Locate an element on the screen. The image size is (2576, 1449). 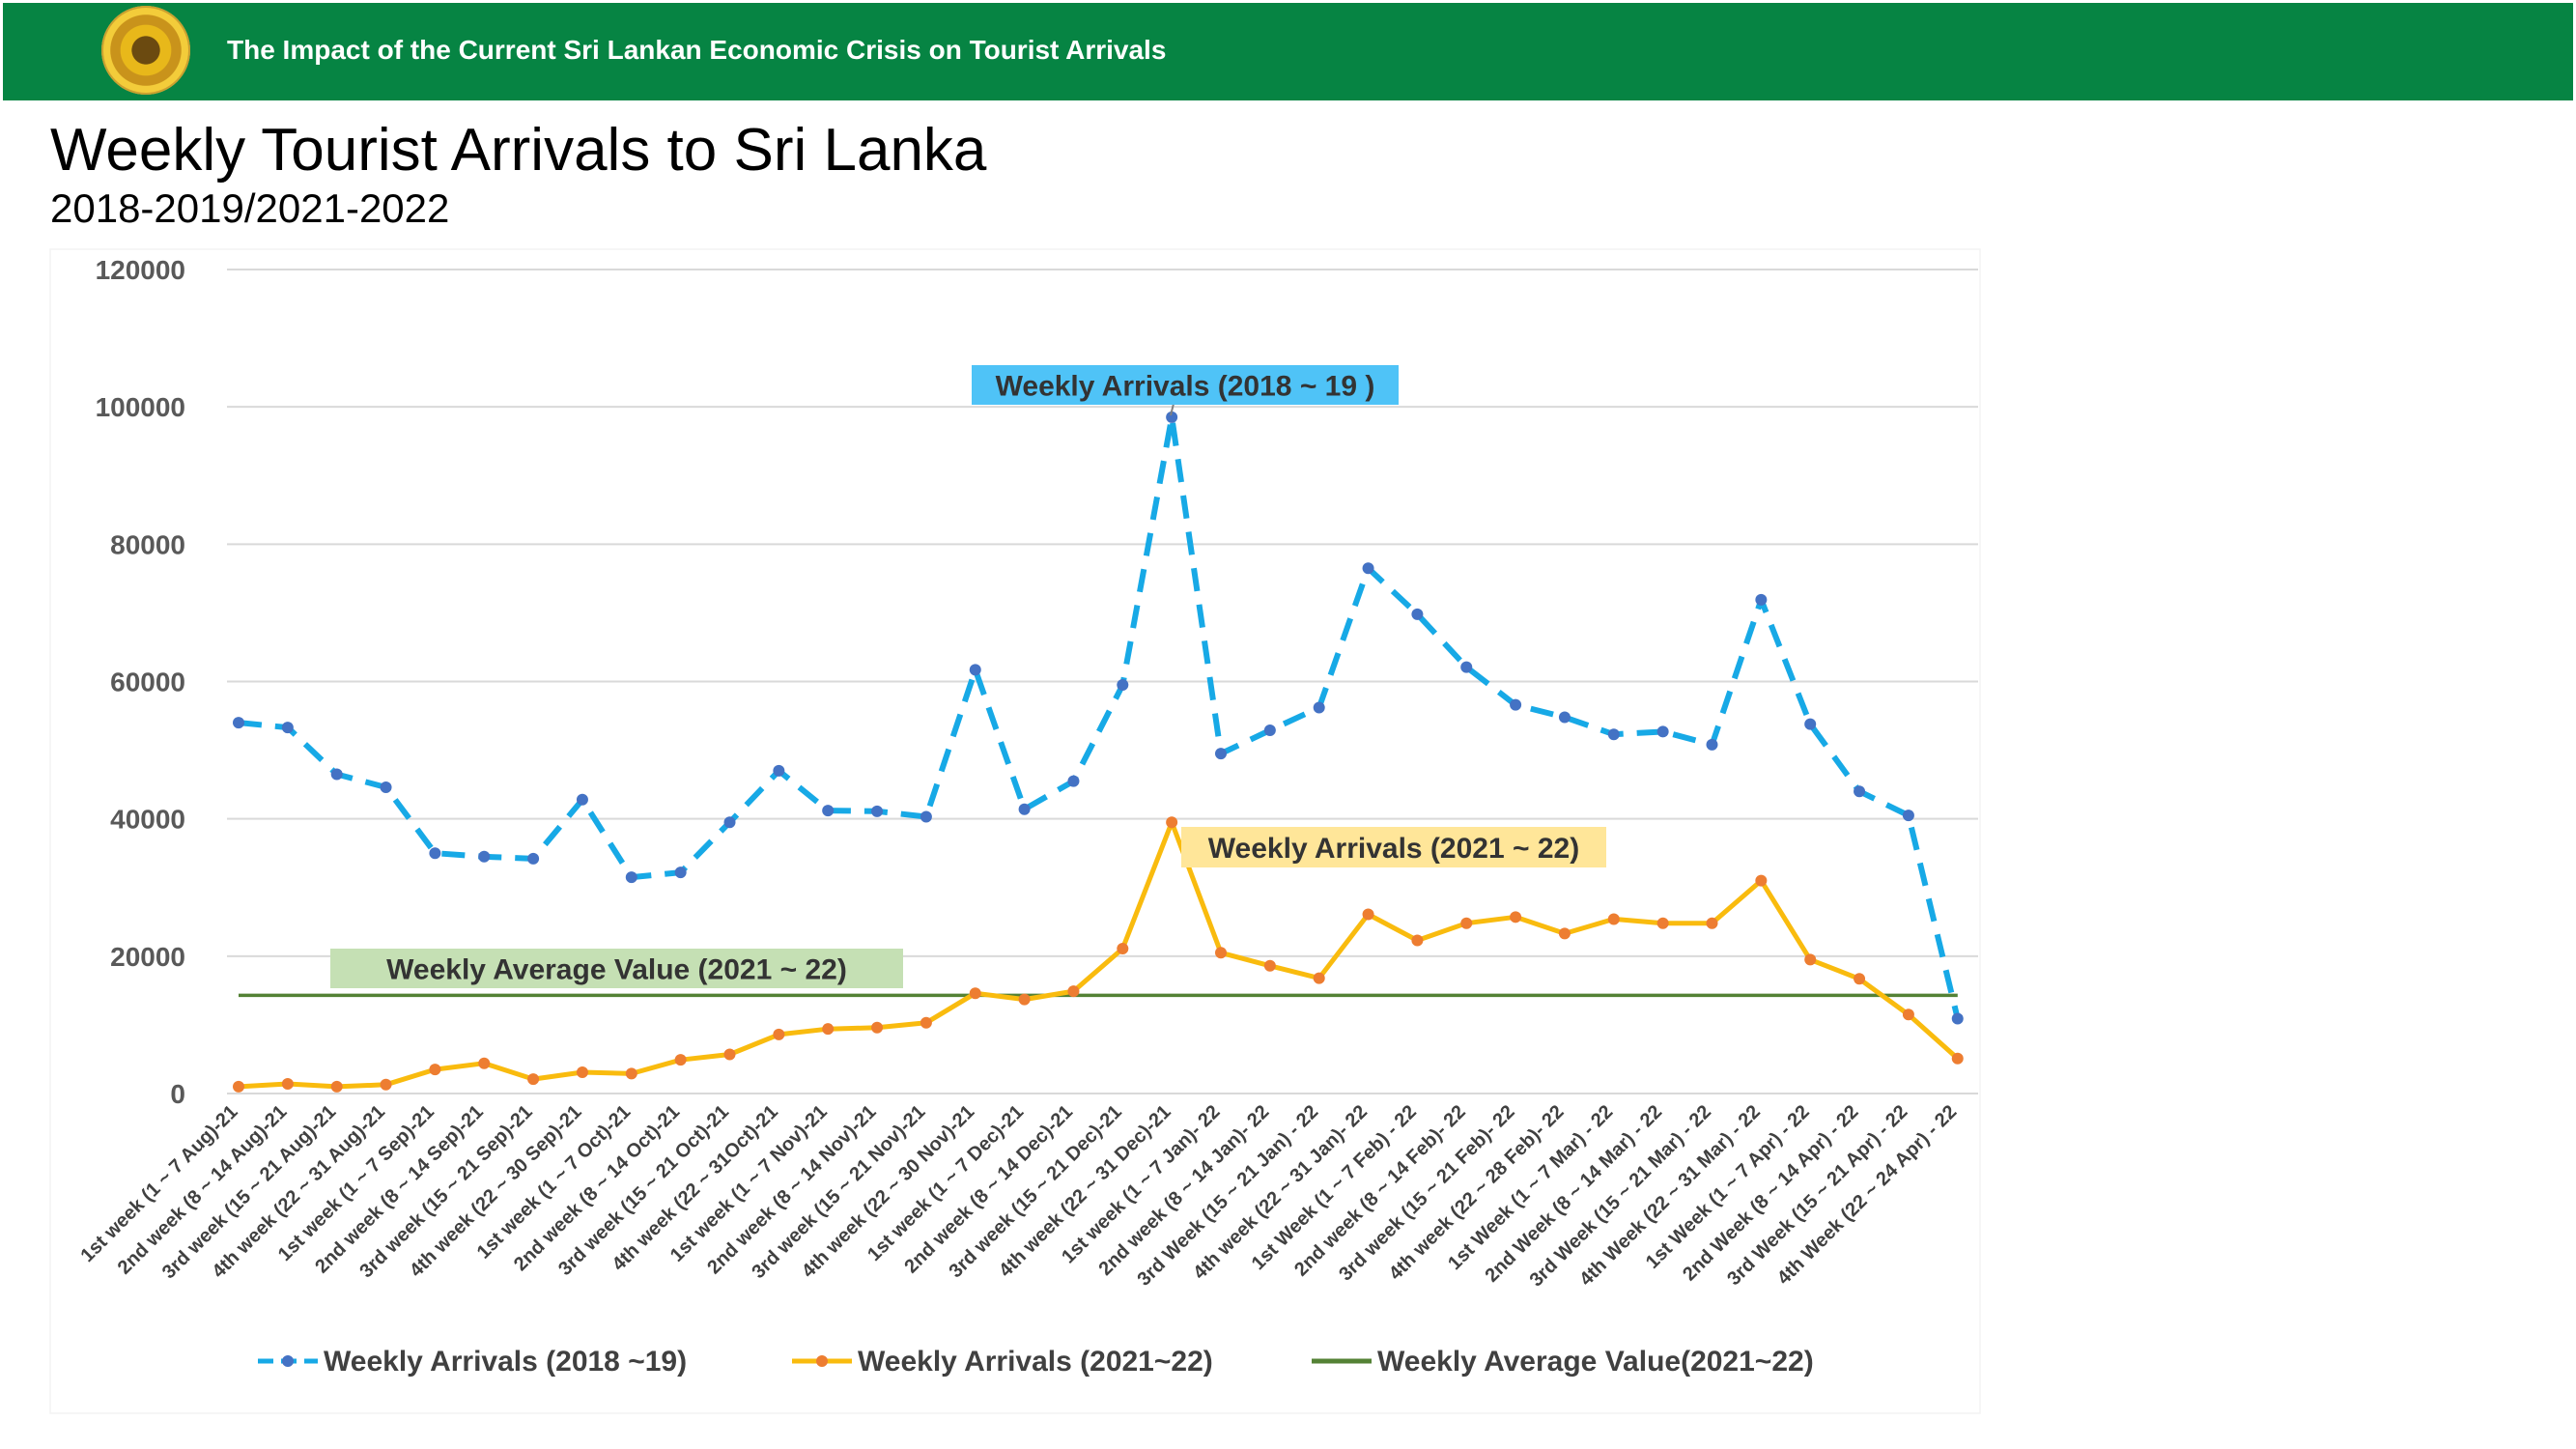
page-title: Weekly Tourist Arrivals to Sri Lanka is located at coordinates (518, 150).